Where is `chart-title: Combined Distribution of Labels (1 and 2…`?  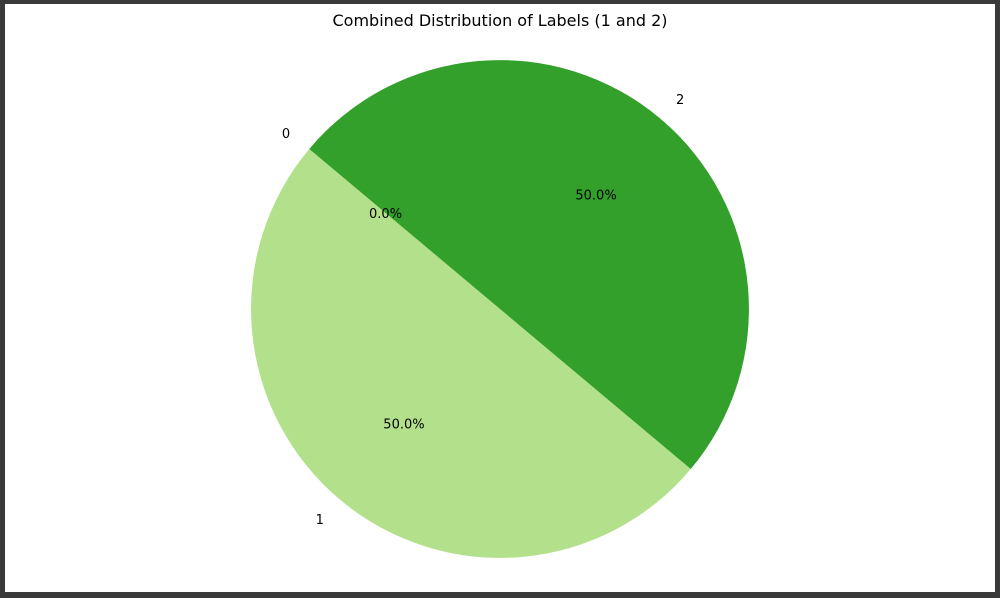
chart-title: Combined Distribution of Labels (1 and 2… is located at coordinates (499, 20).